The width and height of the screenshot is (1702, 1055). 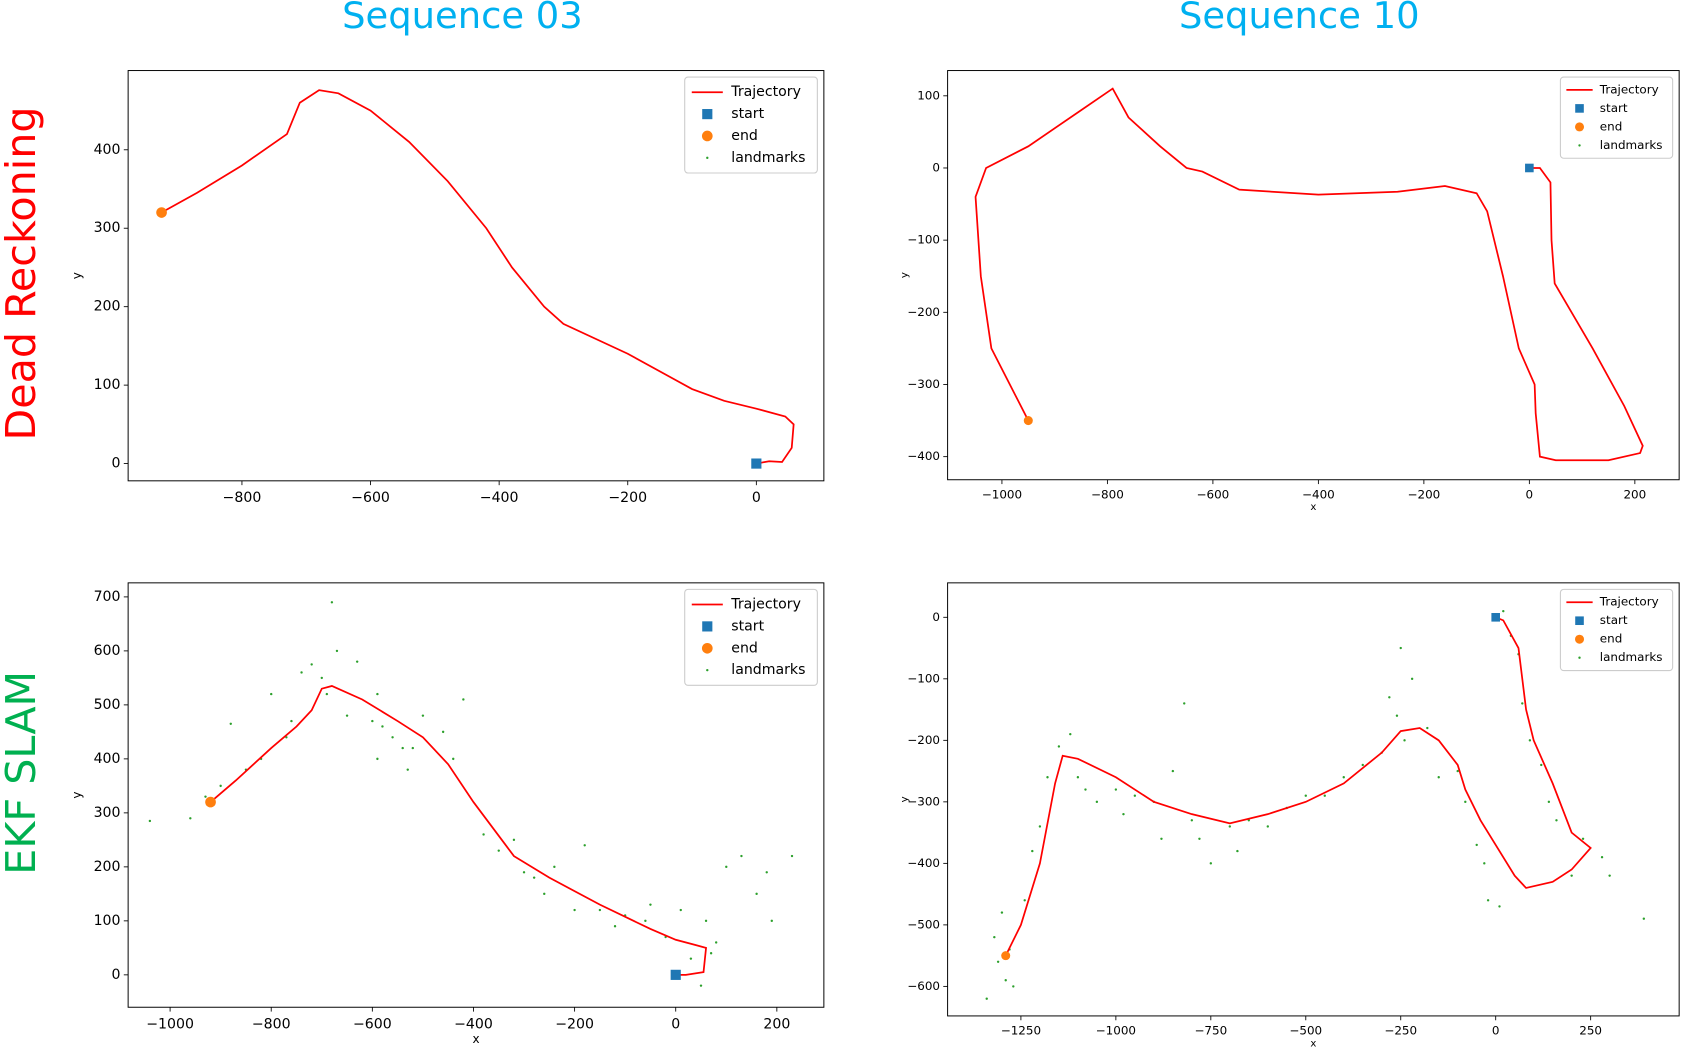 What do you see at coordinates (22, 773) in the screenshot?
I see `row-title: EKF SLAM` at bounding box center [22, 773].